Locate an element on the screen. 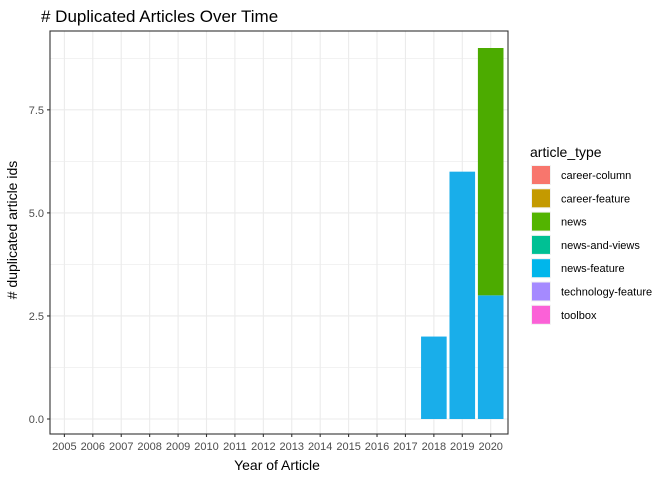 This screenshot has width=672, height=480. legend-label-news-and-views: news-and-views is located at coordinates (600, 246).